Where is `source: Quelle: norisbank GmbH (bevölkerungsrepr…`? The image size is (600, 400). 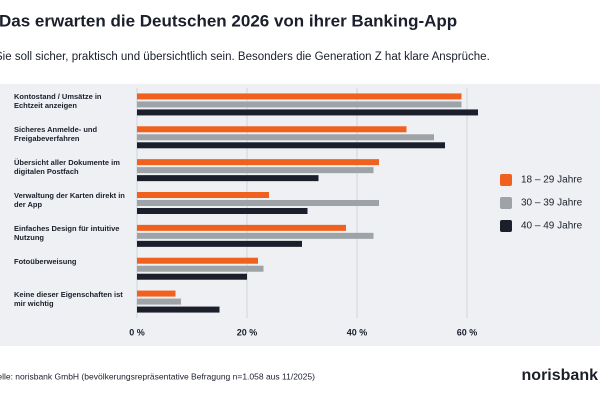
source: Quelle: norisbank GmbH (bevölkerungsrepr… is located at coordinates (157, 376).